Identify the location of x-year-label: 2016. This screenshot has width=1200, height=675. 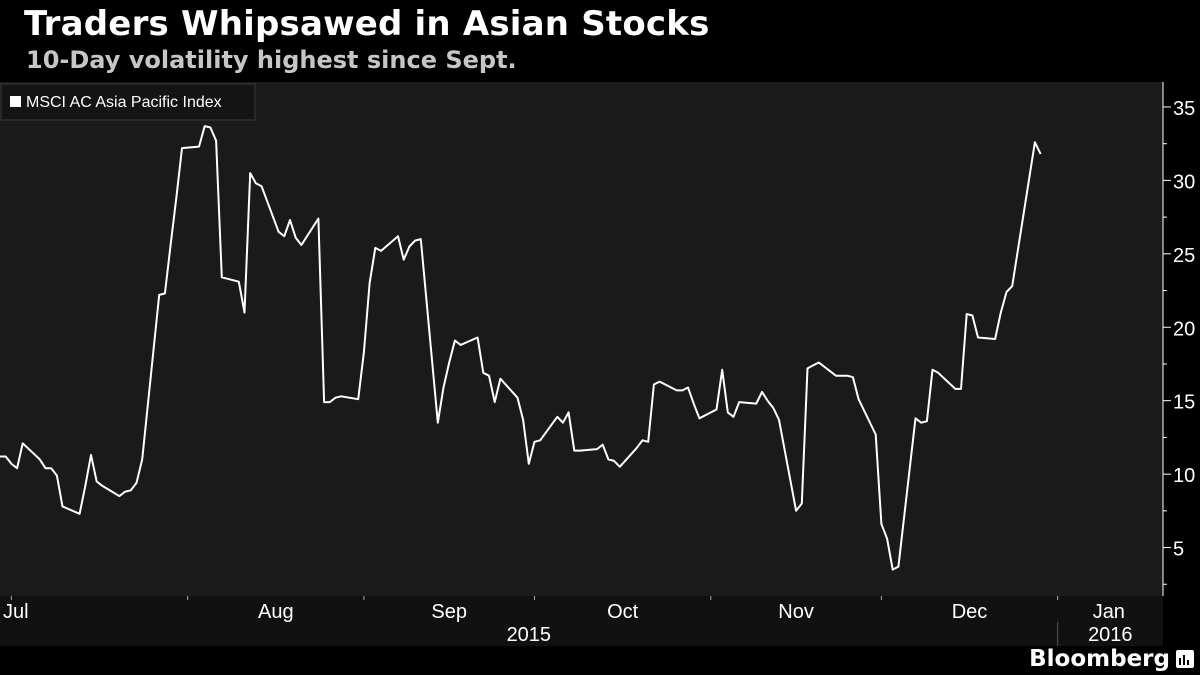
(1110, 635).